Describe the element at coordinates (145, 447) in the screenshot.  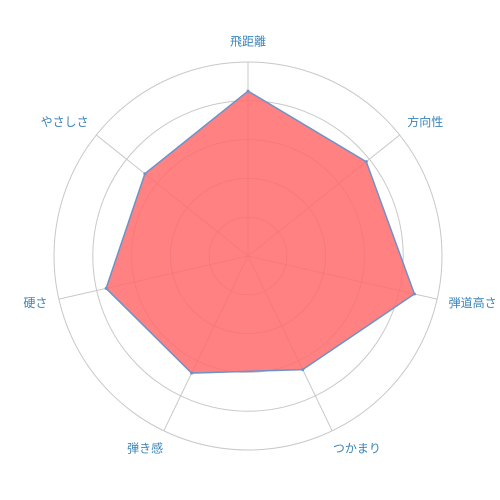
I see `axis-label-5: 弾き感` at that location.